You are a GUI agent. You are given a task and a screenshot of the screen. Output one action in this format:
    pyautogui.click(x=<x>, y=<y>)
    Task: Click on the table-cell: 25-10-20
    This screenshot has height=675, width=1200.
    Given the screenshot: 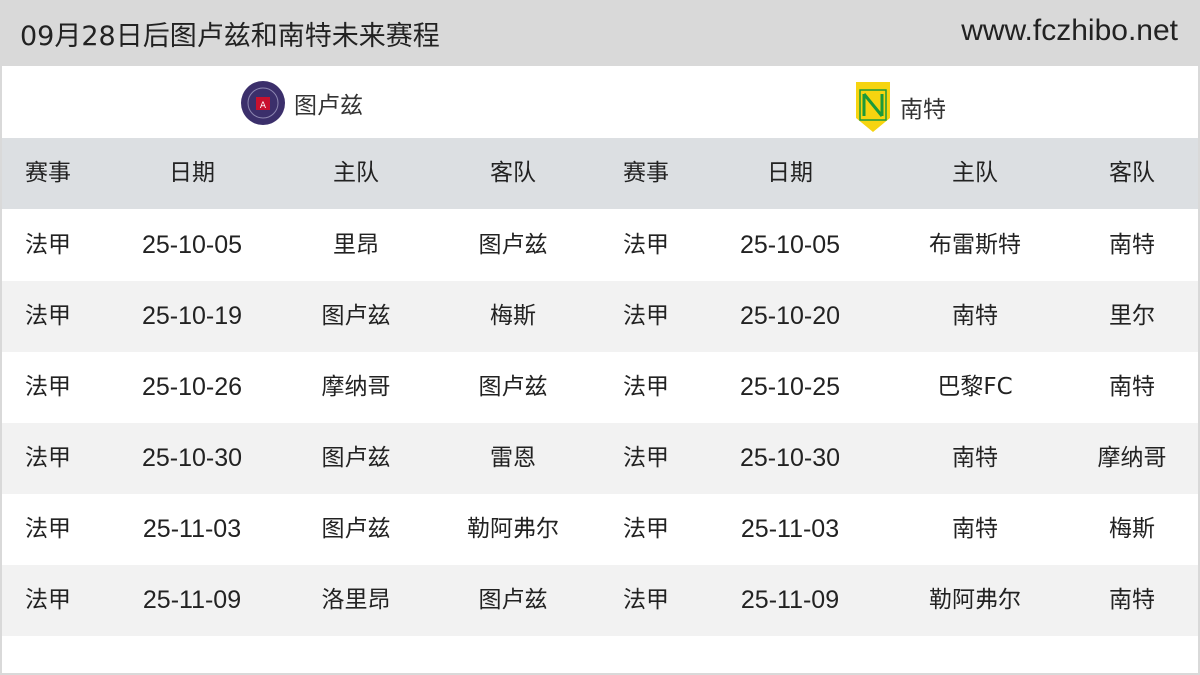 What is the action you would take?
    pyautogui.click(x=790, y=316)
    